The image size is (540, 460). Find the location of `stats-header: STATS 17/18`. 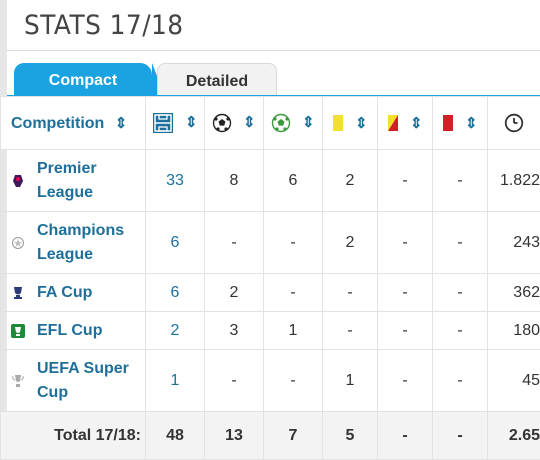

stats-header: STATS 17/18 is located at coordinates (273, 25).